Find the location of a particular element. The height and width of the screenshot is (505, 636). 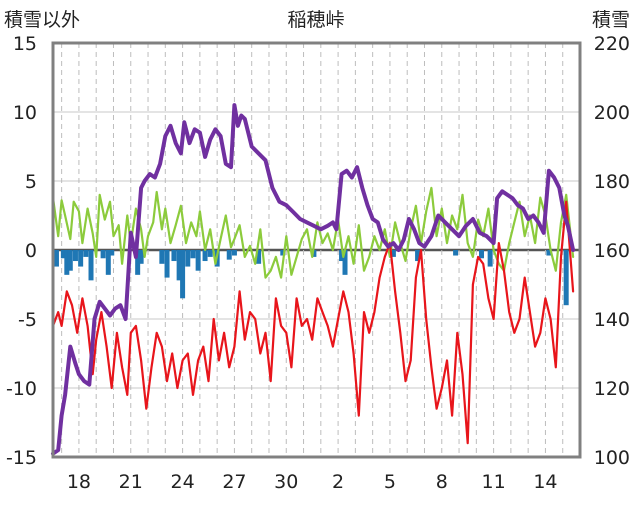

right-tick-label-1: 200 is located at coordinates (612, 113).